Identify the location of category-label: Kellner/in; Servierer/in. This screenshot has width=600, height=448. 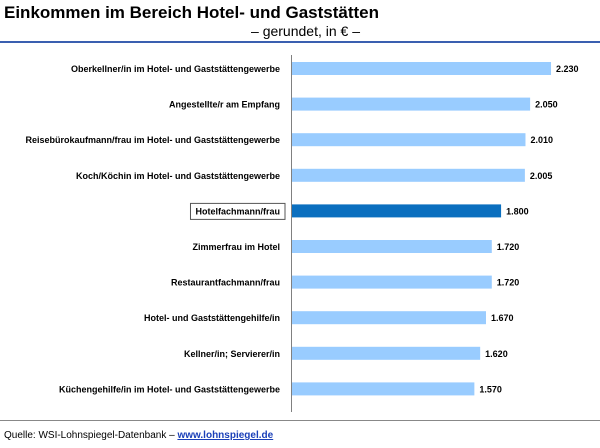
(232, 354).